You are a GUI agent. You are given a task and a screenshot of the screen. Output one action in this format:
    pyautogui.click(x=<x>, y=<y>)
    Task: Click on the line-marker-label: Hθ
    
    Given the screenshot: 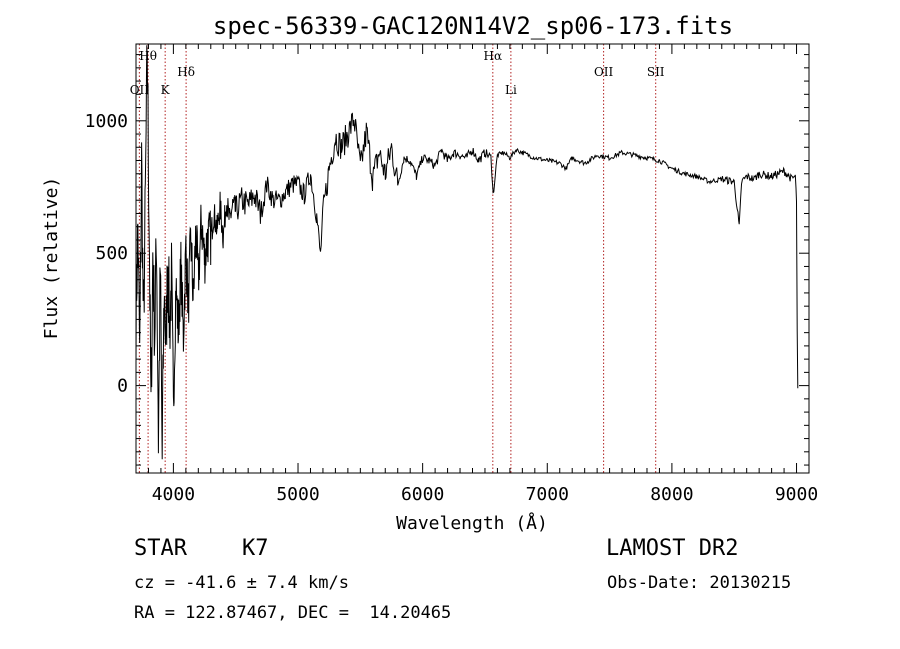 What is the action you would take?
    pyautogui.click(x=148, y=56)
    